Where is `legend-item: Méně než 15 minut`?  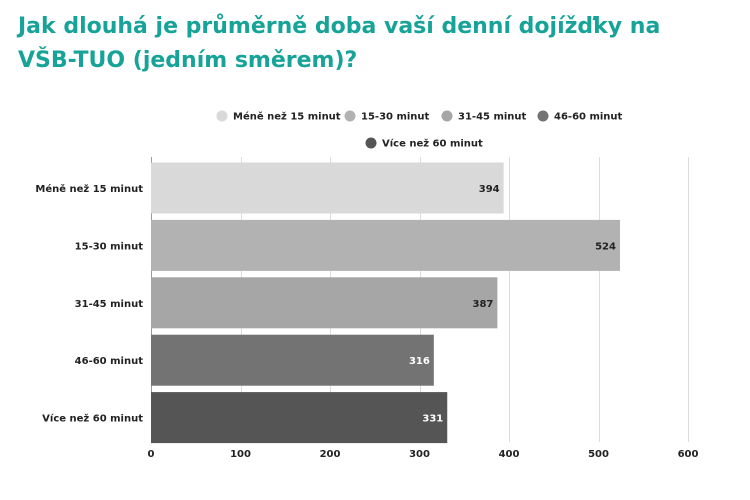 legend-item: Méně než 15 minut is located at coordinates (278, 116).